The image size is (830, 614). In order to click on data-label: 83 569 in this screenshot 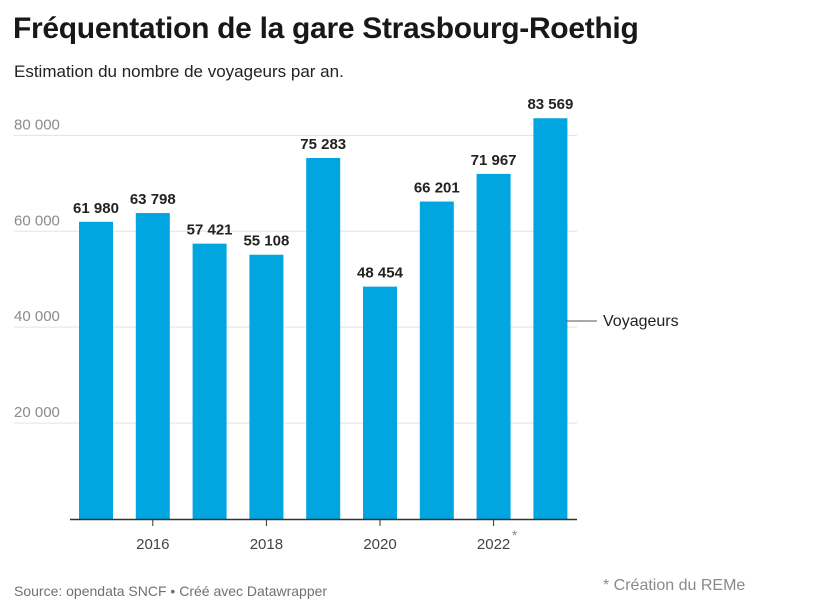, I will do `click(550, 104)`.